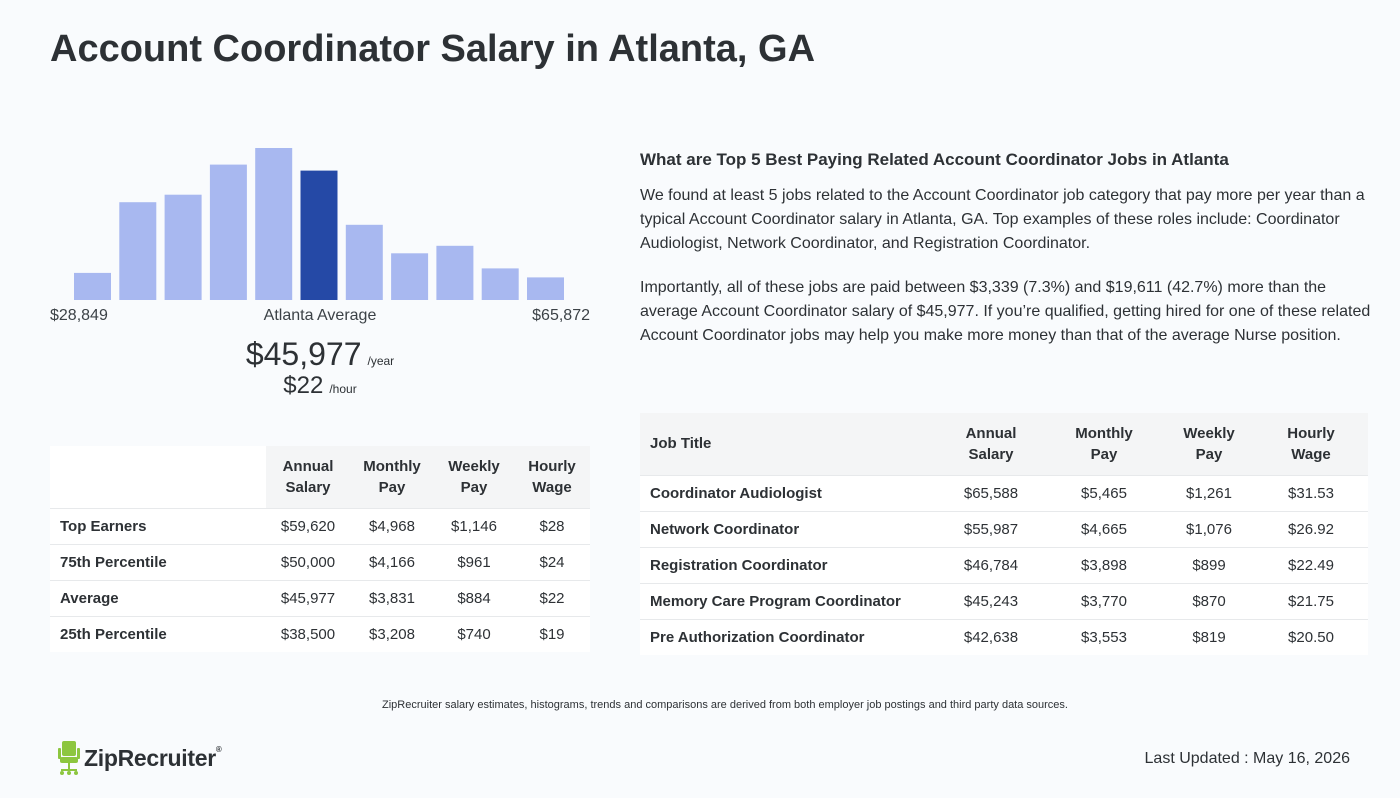 This screenshot has height=798, width=1400. Describe the element at coordinates (392, 597) in the screenshot. I see `cell-monthly: $3,831` at that location.